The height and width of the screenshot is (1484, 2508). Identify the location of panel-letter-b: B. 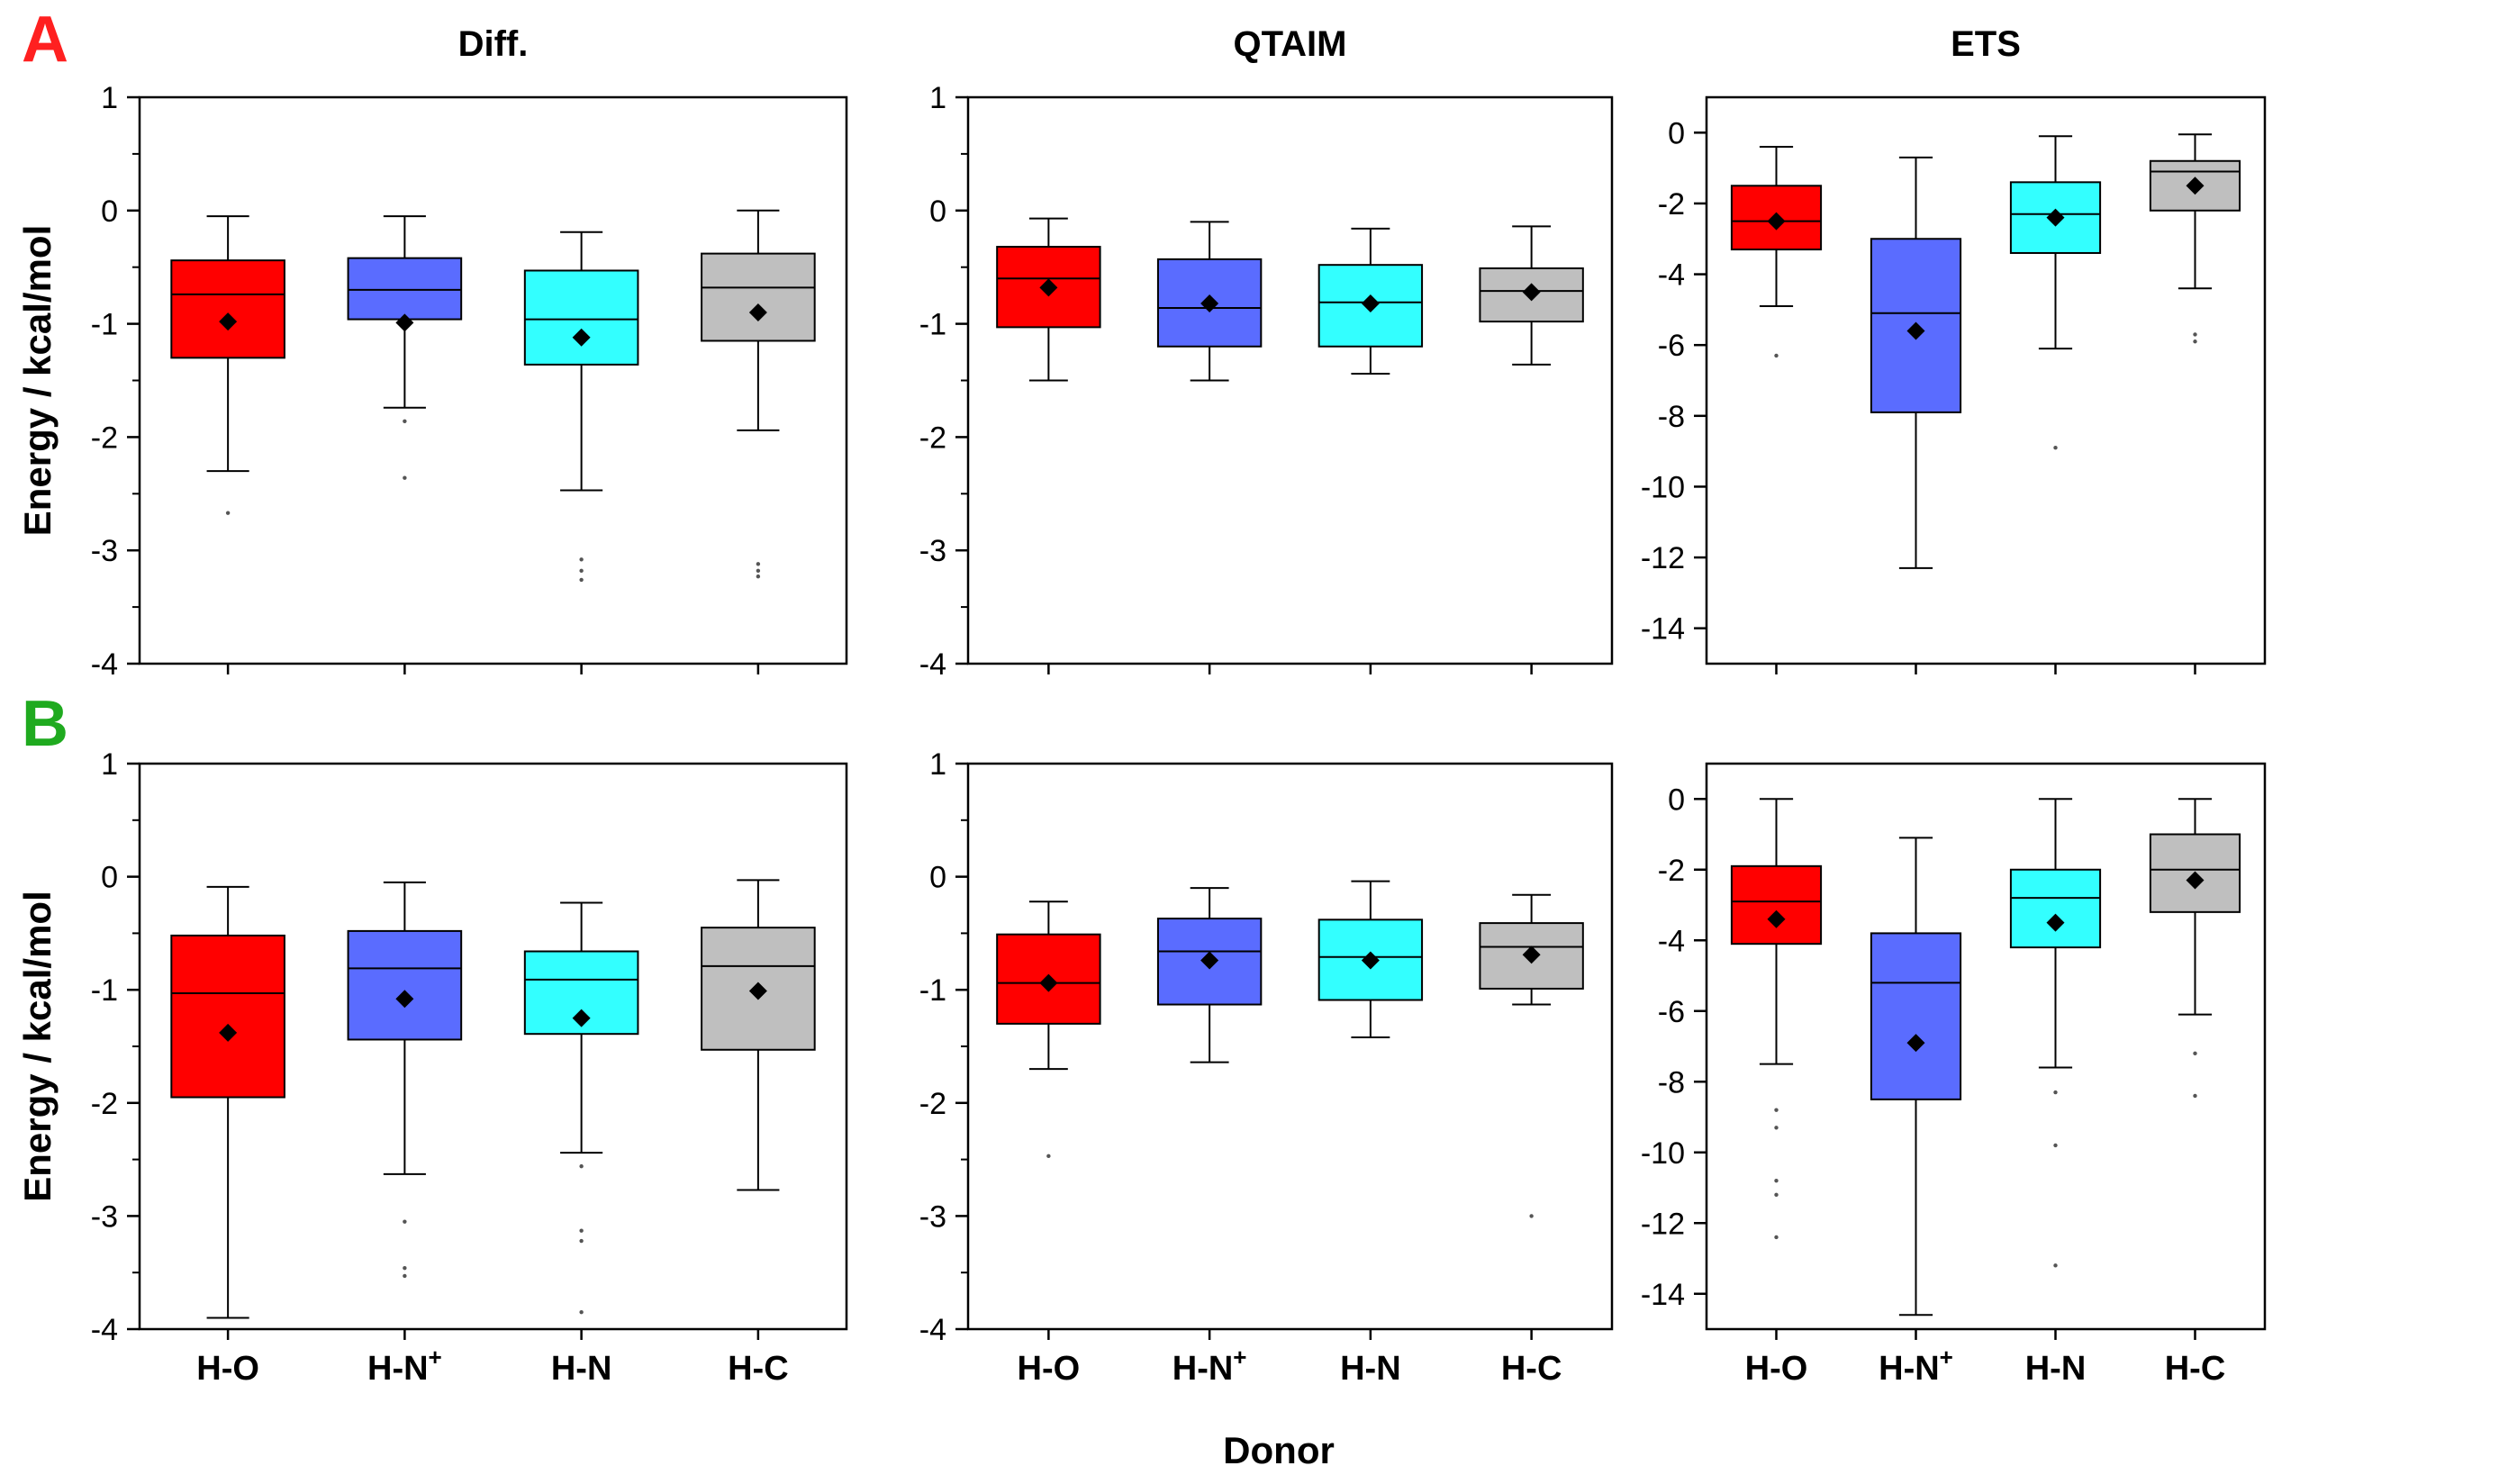
(45, 724).